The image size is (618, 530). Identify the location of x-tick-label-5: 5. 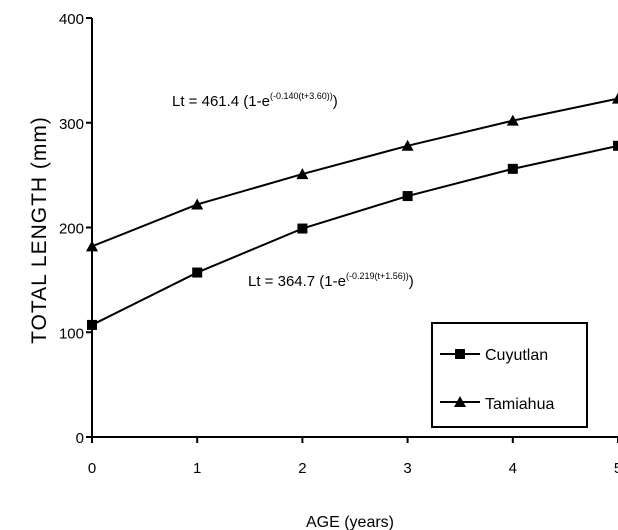
(616, 468).